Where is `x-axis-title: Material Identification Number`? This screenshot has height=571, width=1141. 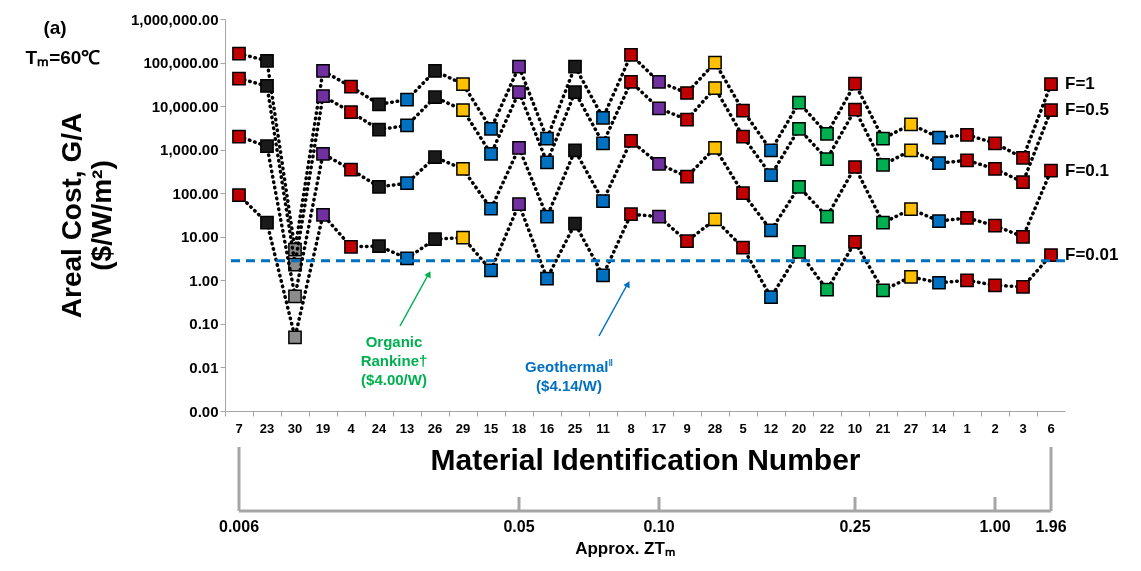
x-axis-title: Material Identification Number is located at coordinates (645, 459).